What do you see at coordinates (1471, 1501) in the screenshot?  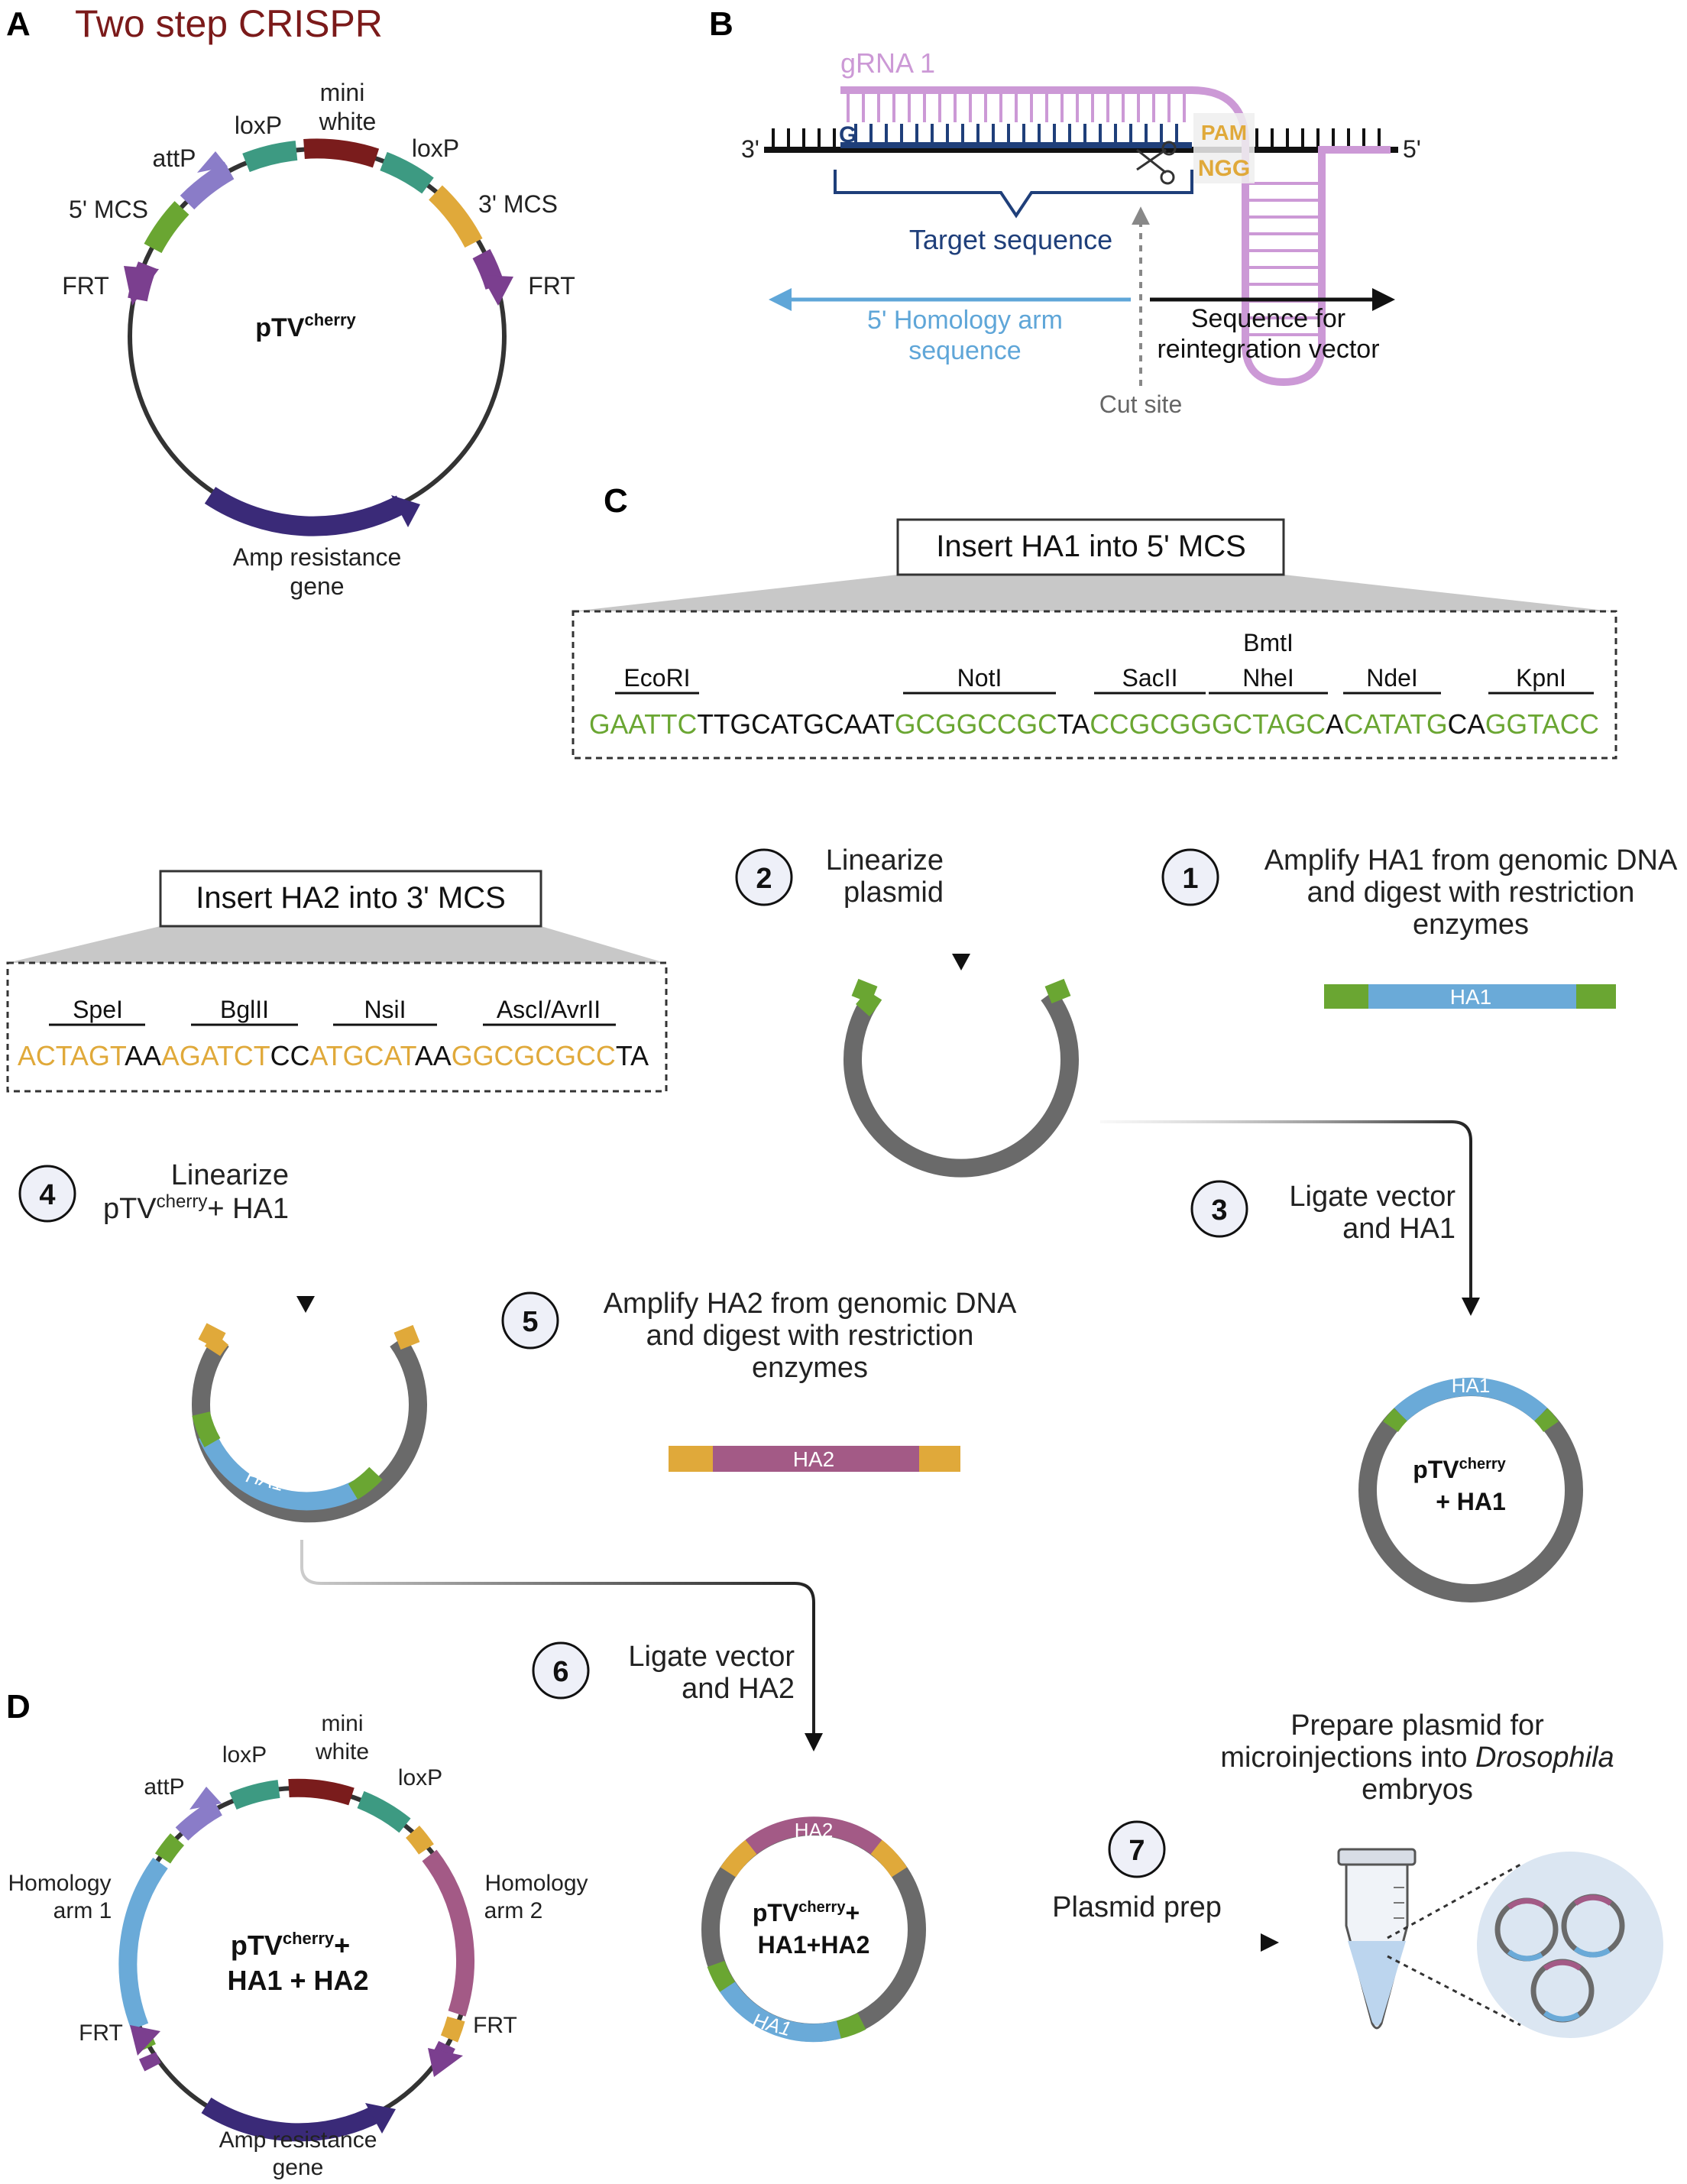 I see `plasmid-ha1-line-2: + HA1` at bounding box center [1471, 1501].